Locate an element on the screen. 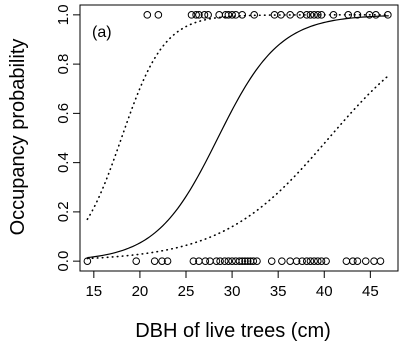 The width and height of the screenshot is (401, 347). x-tick-label: 35 is located at coordinates (278, 291).